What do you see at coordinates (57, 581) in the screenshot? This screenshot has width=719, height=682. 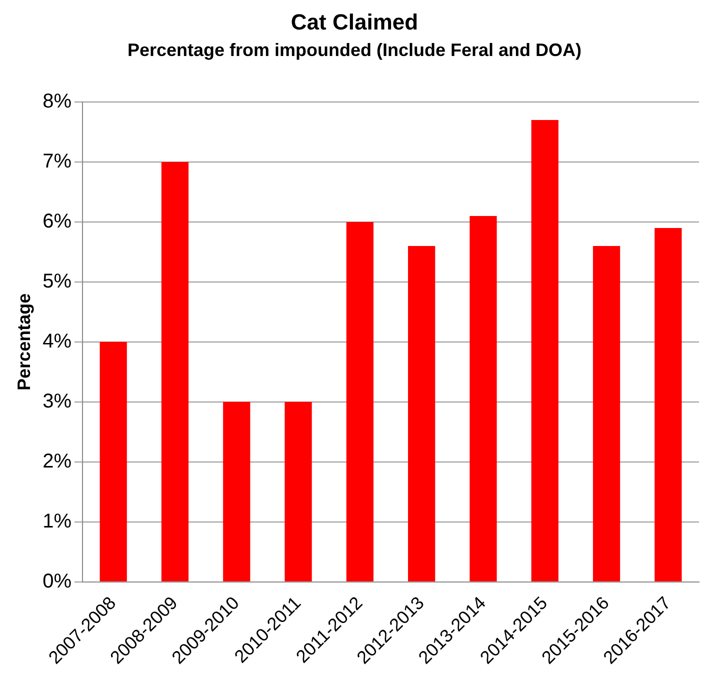 I see `y-tick-label: 0%` at bounding box center [57, 581].